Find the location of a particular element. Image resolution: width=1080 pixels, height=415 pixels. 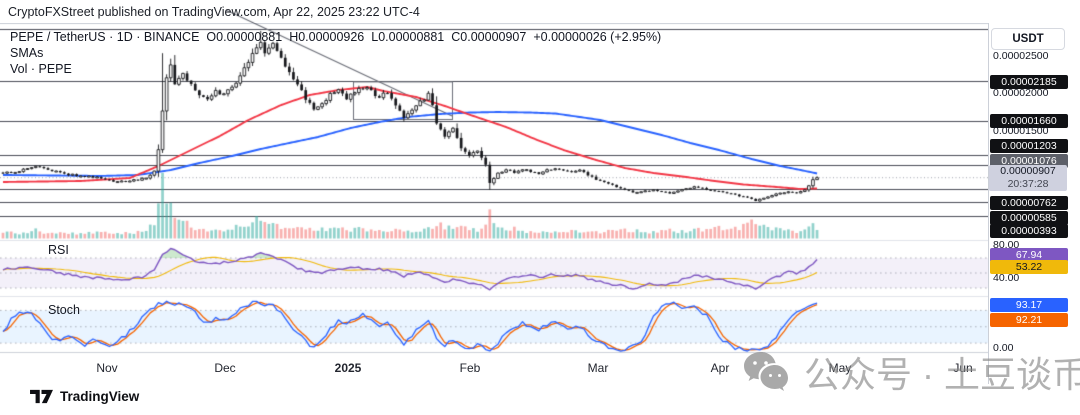

current-price-badge: 0.00000907 20:37:28 is located at coordinates (1028, 178).